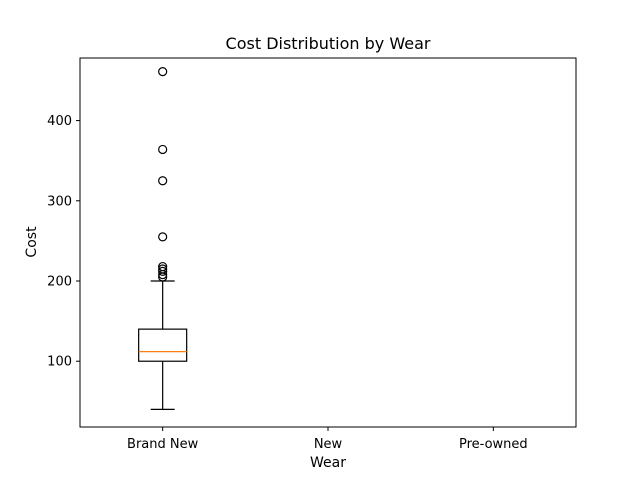  What do you see at coordinates (163, 345) in the screenshot?
I see `iqr-box` at bounding box center [163, 345].